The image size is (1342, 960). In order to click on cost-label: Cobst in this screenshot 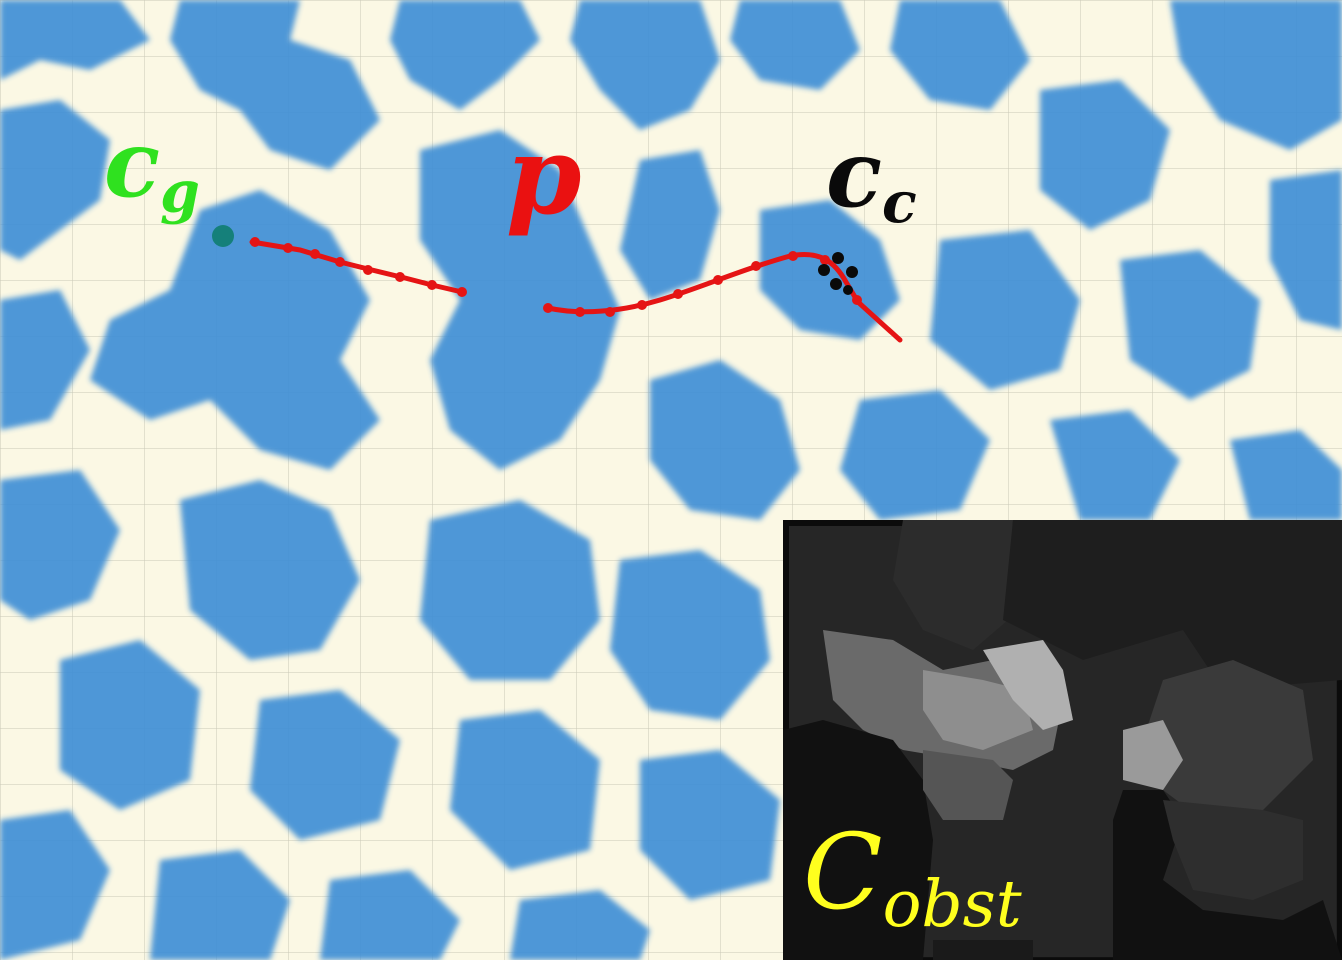, I will do `click(912, 877)`.